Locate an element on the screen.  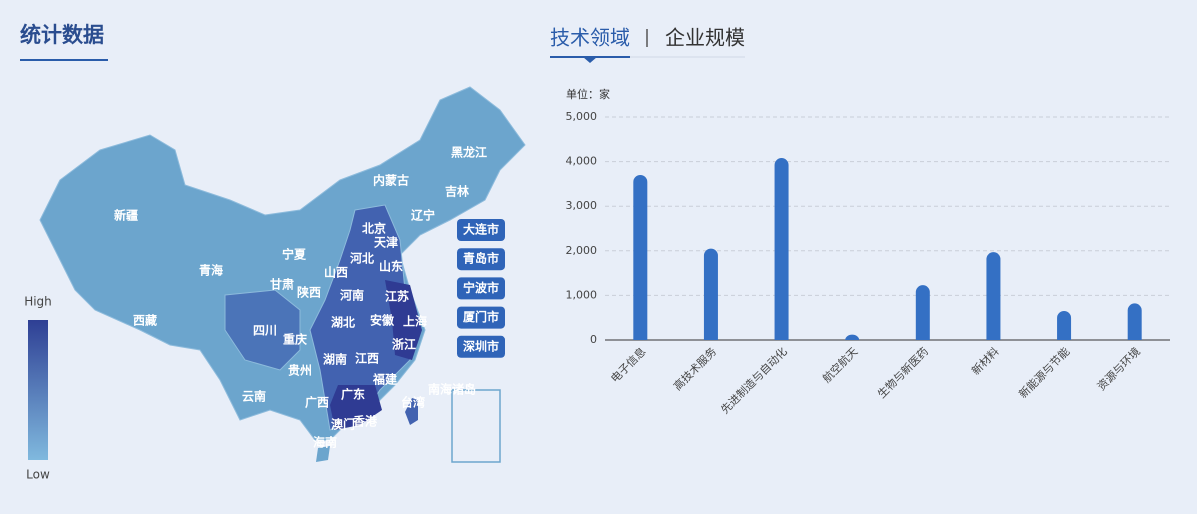
province-label: 广西 is located at coordinates (317, 402).